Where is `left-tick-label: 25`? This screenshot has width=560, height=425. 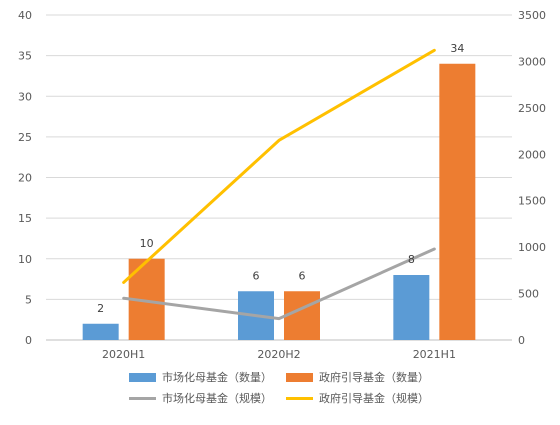 left-tick-label: 25 is located at coordinates (25, 137).